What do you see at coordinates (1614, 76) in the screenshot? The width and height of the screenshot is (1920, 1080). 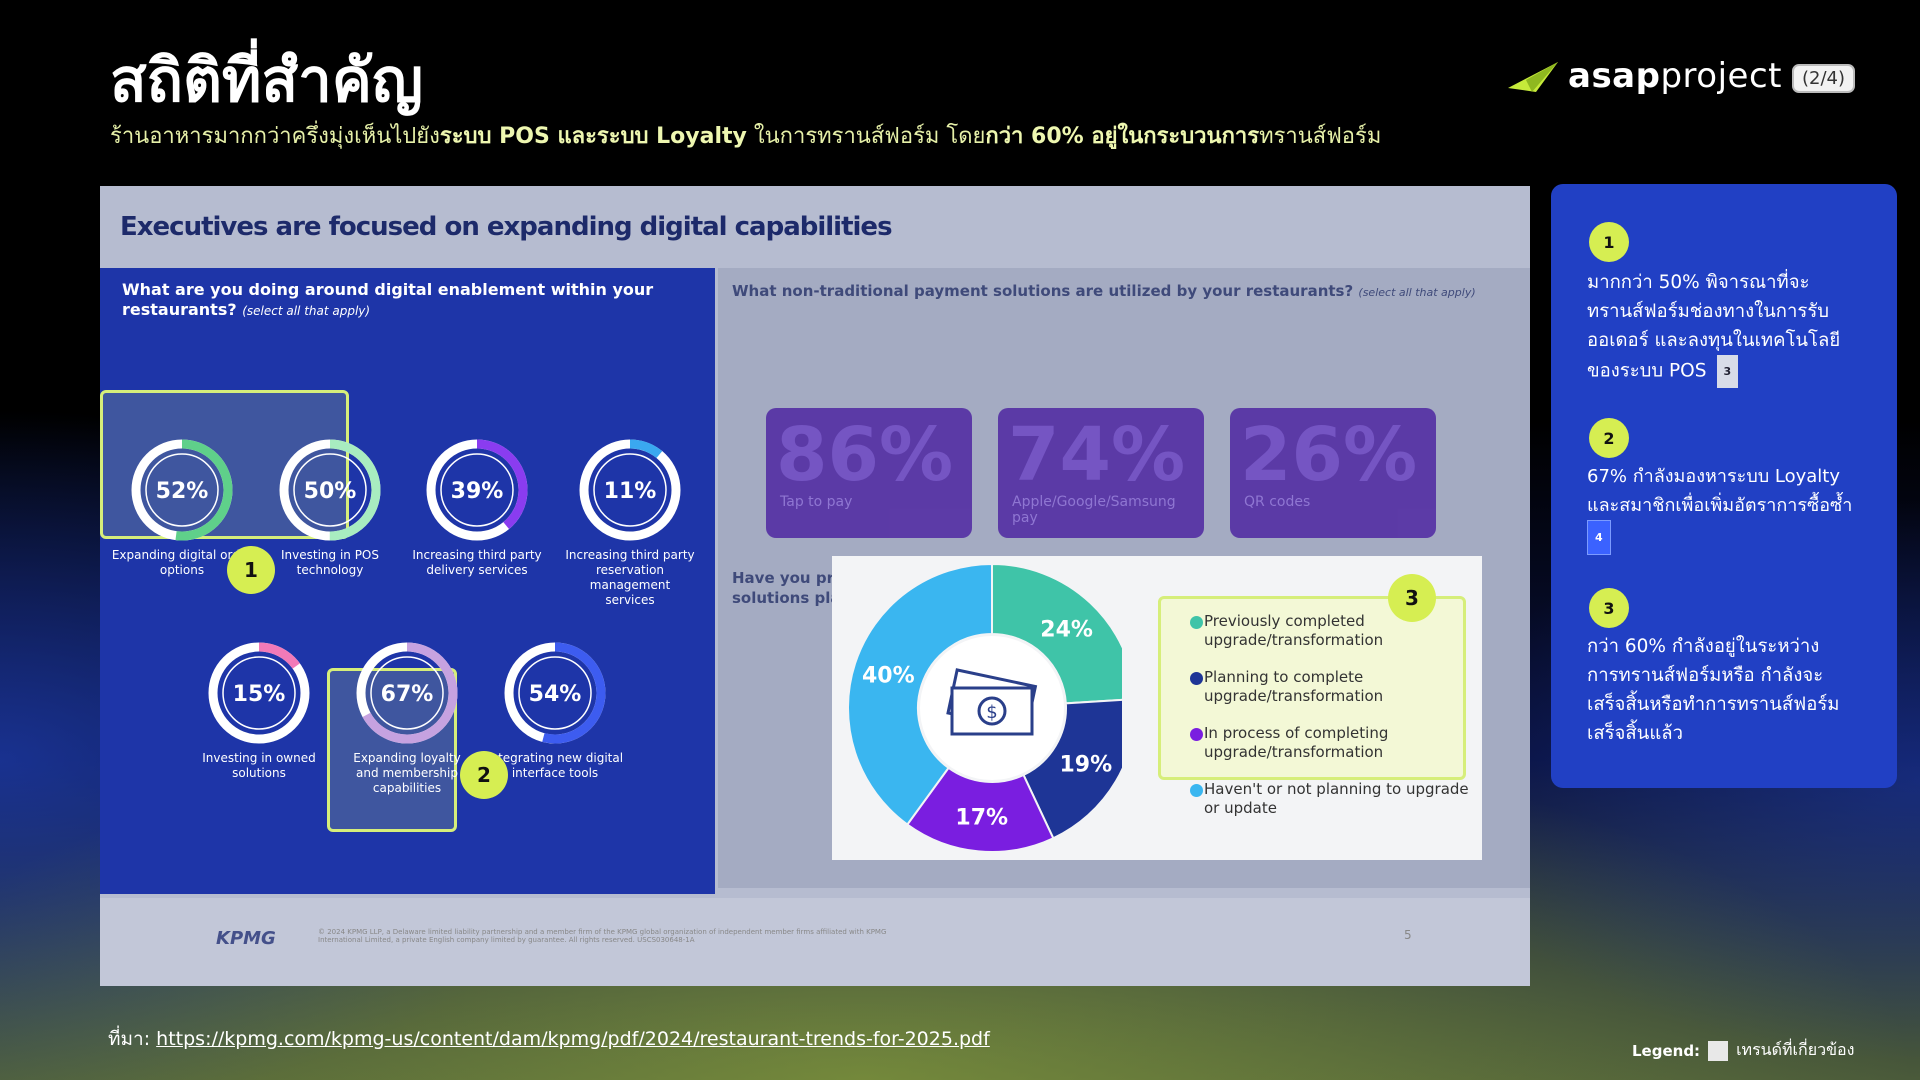 I see `logo-bold: asap` at bounding box center [1614, 76].